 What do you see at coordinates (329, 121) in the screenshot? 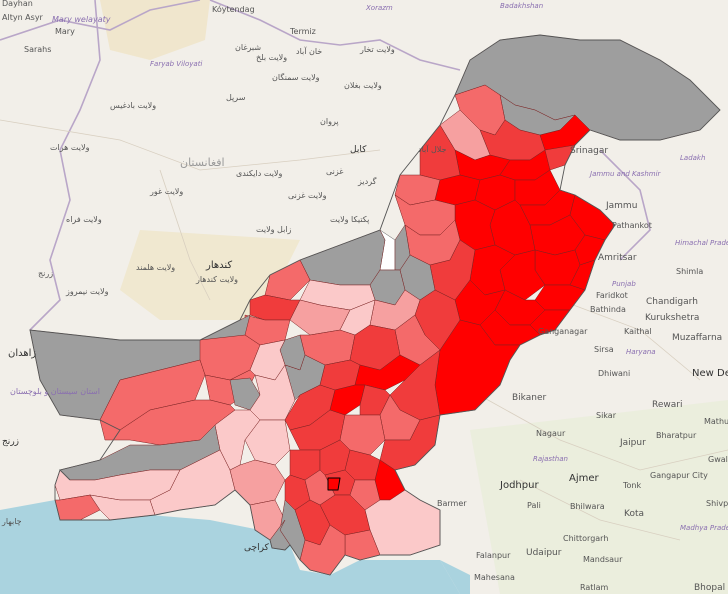
I see `label-a40: پروان` at bounding box center [329, 121].